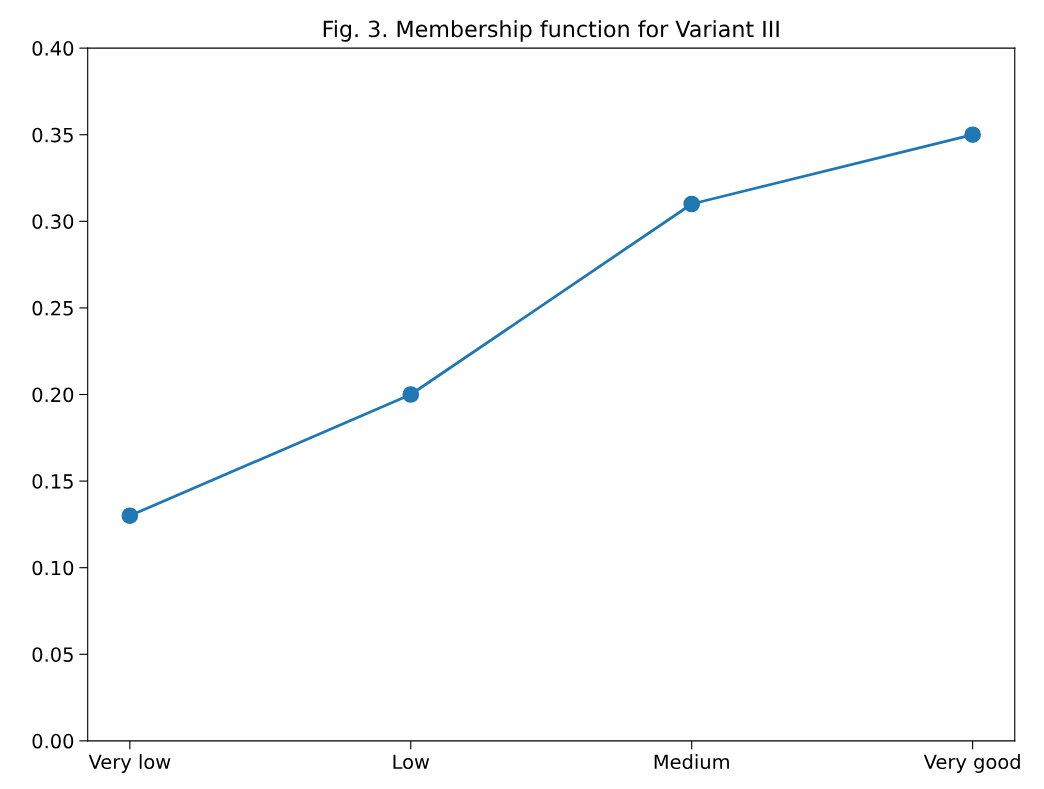 This screenshot has height=789, width=1044. I want to click on y-tick-label: 0.40, so click(53, 48).